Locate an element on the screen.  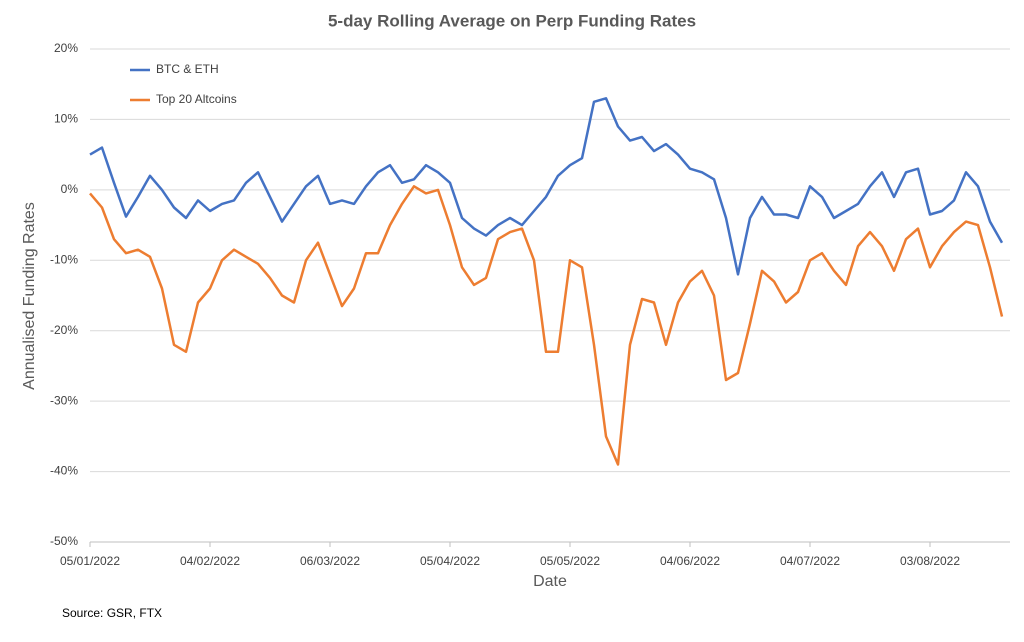
y-tick-label: 20% is located at coordinates (66, 48).